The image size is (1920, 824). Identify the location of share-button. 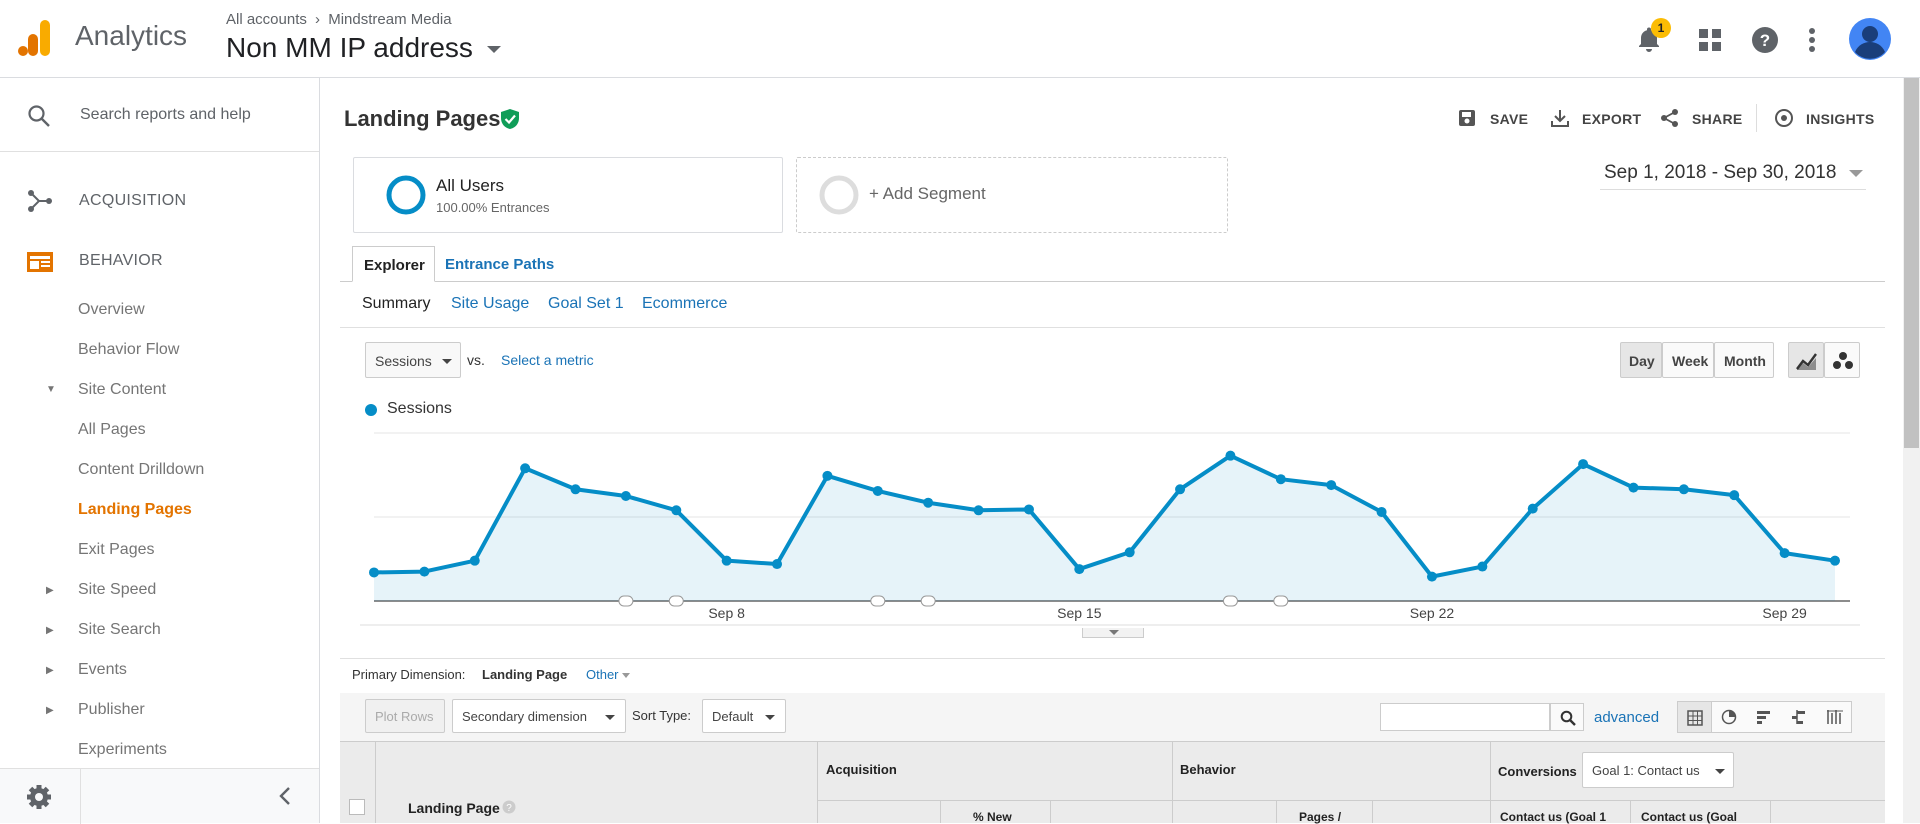
(1670, 118).